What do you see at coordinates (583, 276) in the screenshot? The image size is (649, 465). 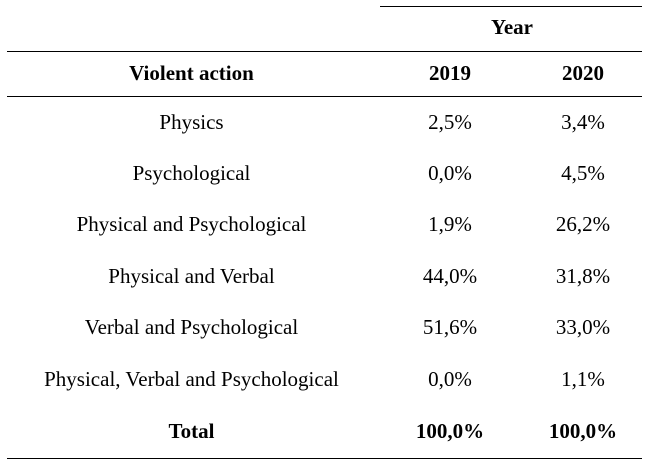 I see `row-value-2020: 31,8%` at bounding box center [583, 276].